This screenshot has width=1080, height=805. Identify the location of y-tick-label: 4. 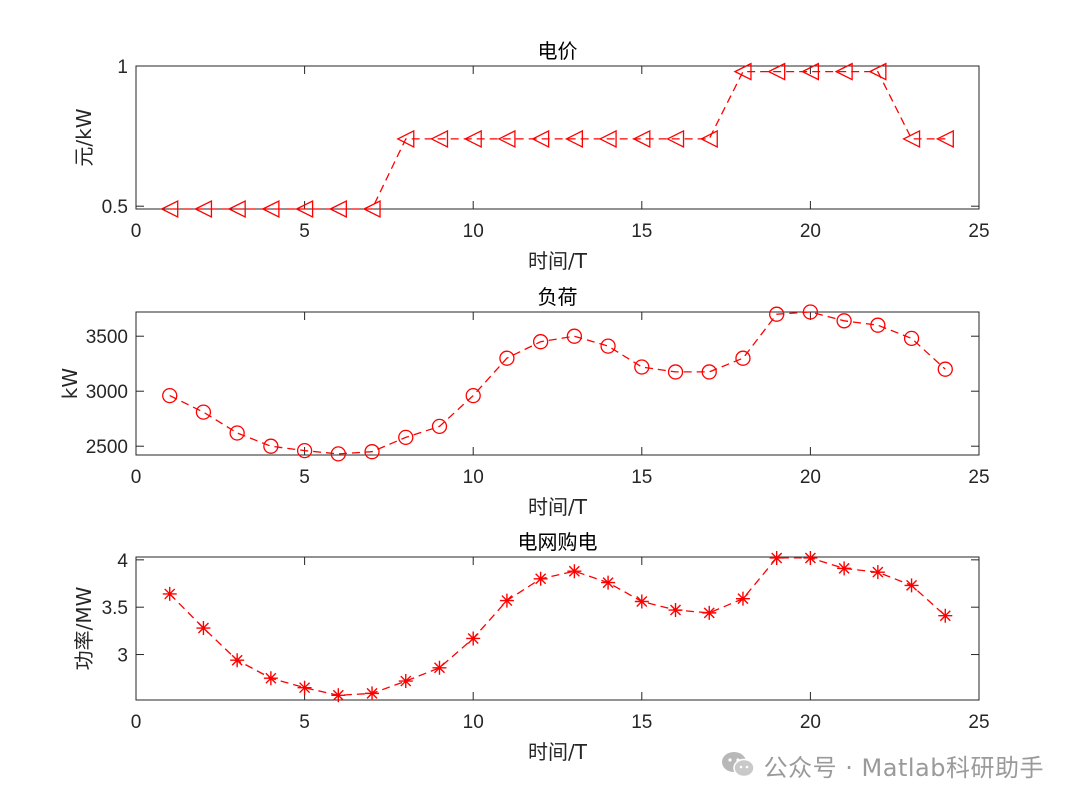
(122, 561).